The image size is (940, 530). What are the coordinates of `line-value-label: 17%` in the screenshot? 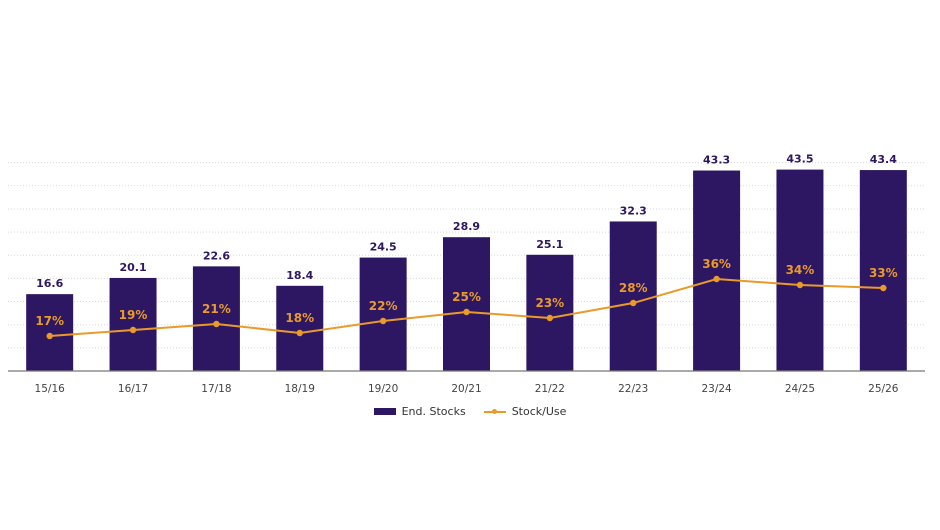 It's located at (49, 321).